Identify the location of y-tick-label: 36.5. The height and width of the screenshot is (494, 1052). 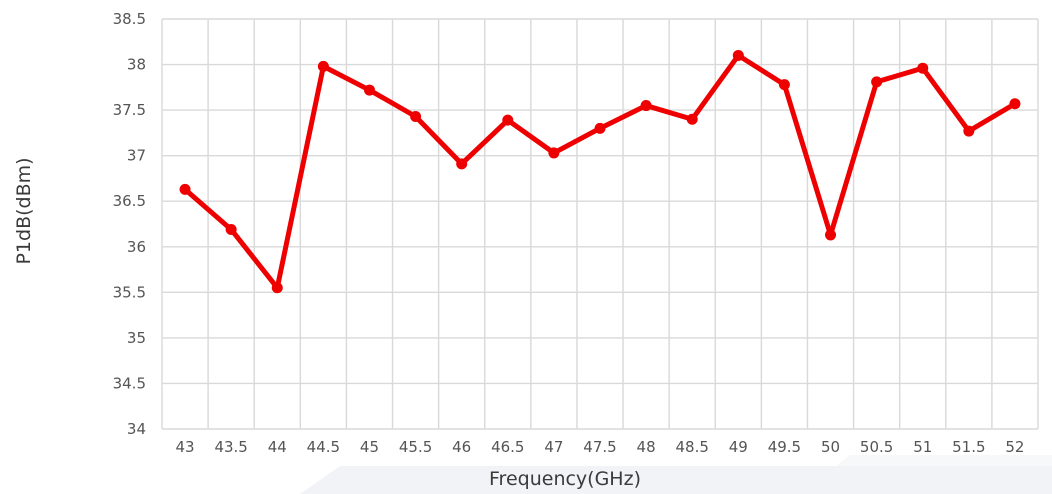
(129, 201).